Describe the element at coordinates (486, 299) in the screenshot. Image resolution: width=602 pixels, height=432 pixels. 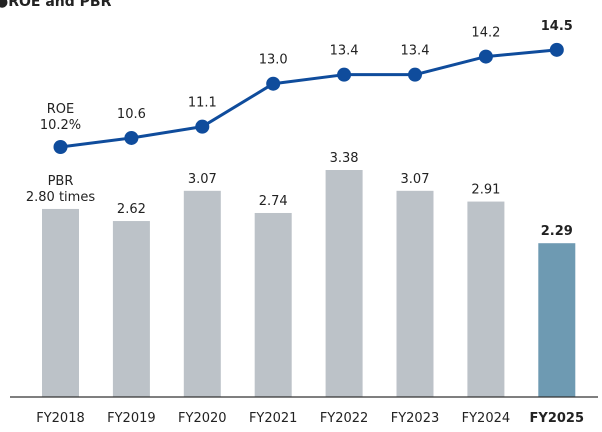
I see `pbr-bar-fy2024` at that location.